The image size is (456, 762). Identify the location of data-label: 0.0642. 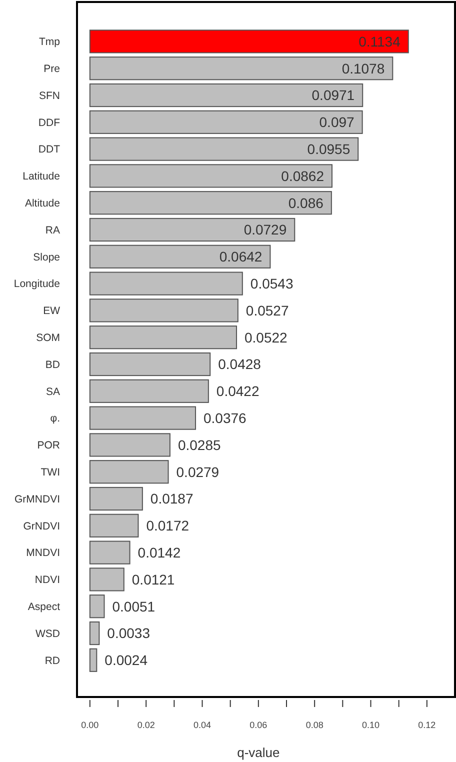
(240, 256).